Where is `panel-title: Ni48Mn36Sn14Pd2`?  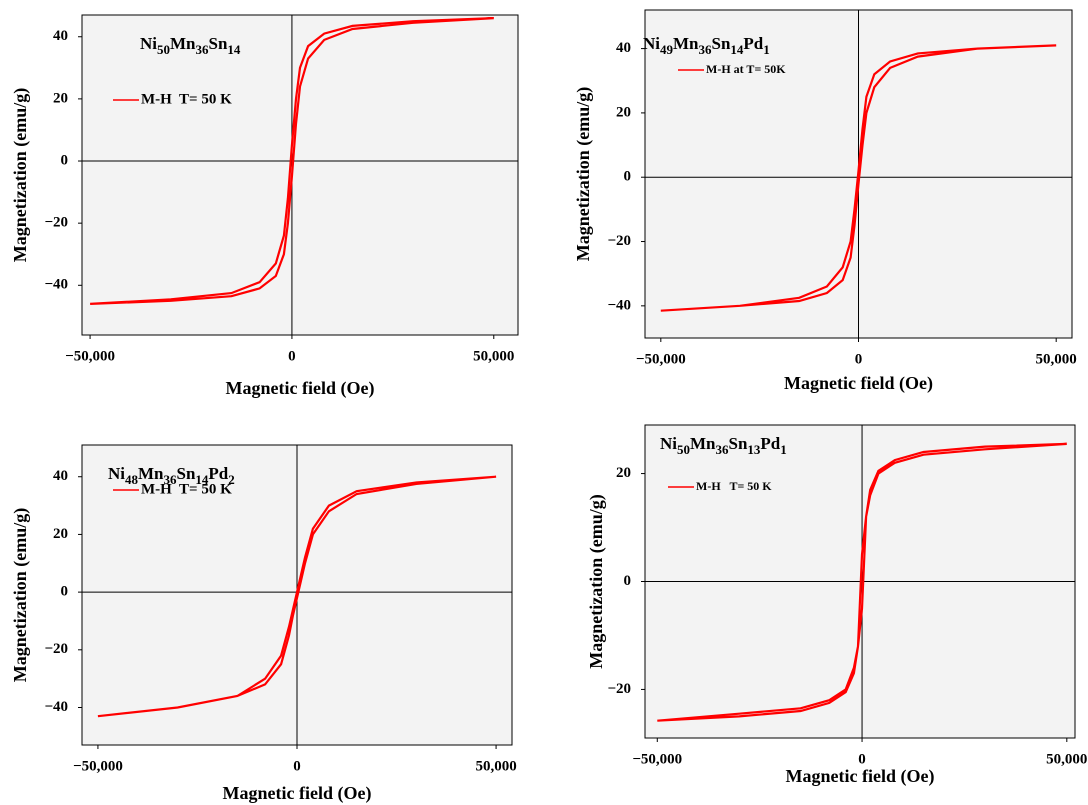
panel-title: Ni48Mn36Sn14Pd2 is located at coordinates (171, 475).